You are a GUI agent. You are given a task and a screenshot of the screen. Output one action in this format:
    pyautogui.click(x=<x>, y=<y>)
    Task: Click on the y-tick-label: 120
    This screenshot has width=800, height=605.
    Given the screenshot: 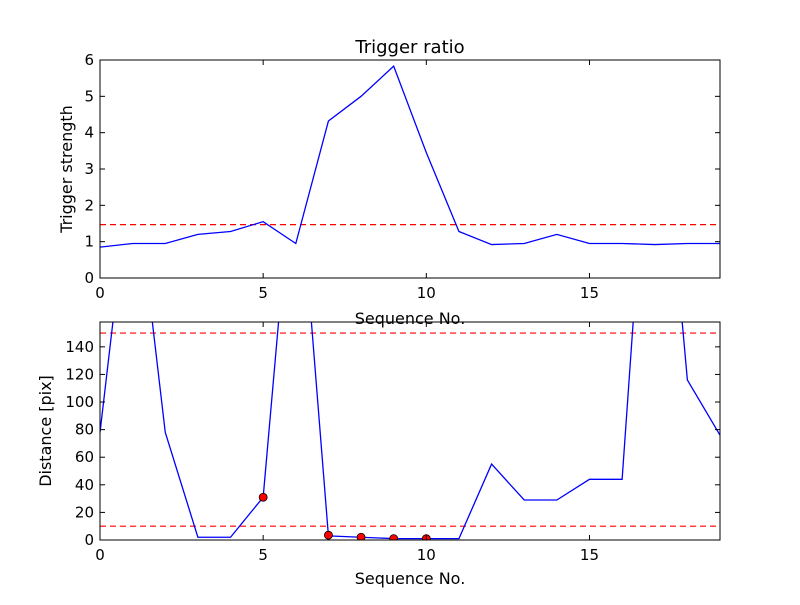 What is the action you would take?
    pyautogui.click(x=79, y=374)
    